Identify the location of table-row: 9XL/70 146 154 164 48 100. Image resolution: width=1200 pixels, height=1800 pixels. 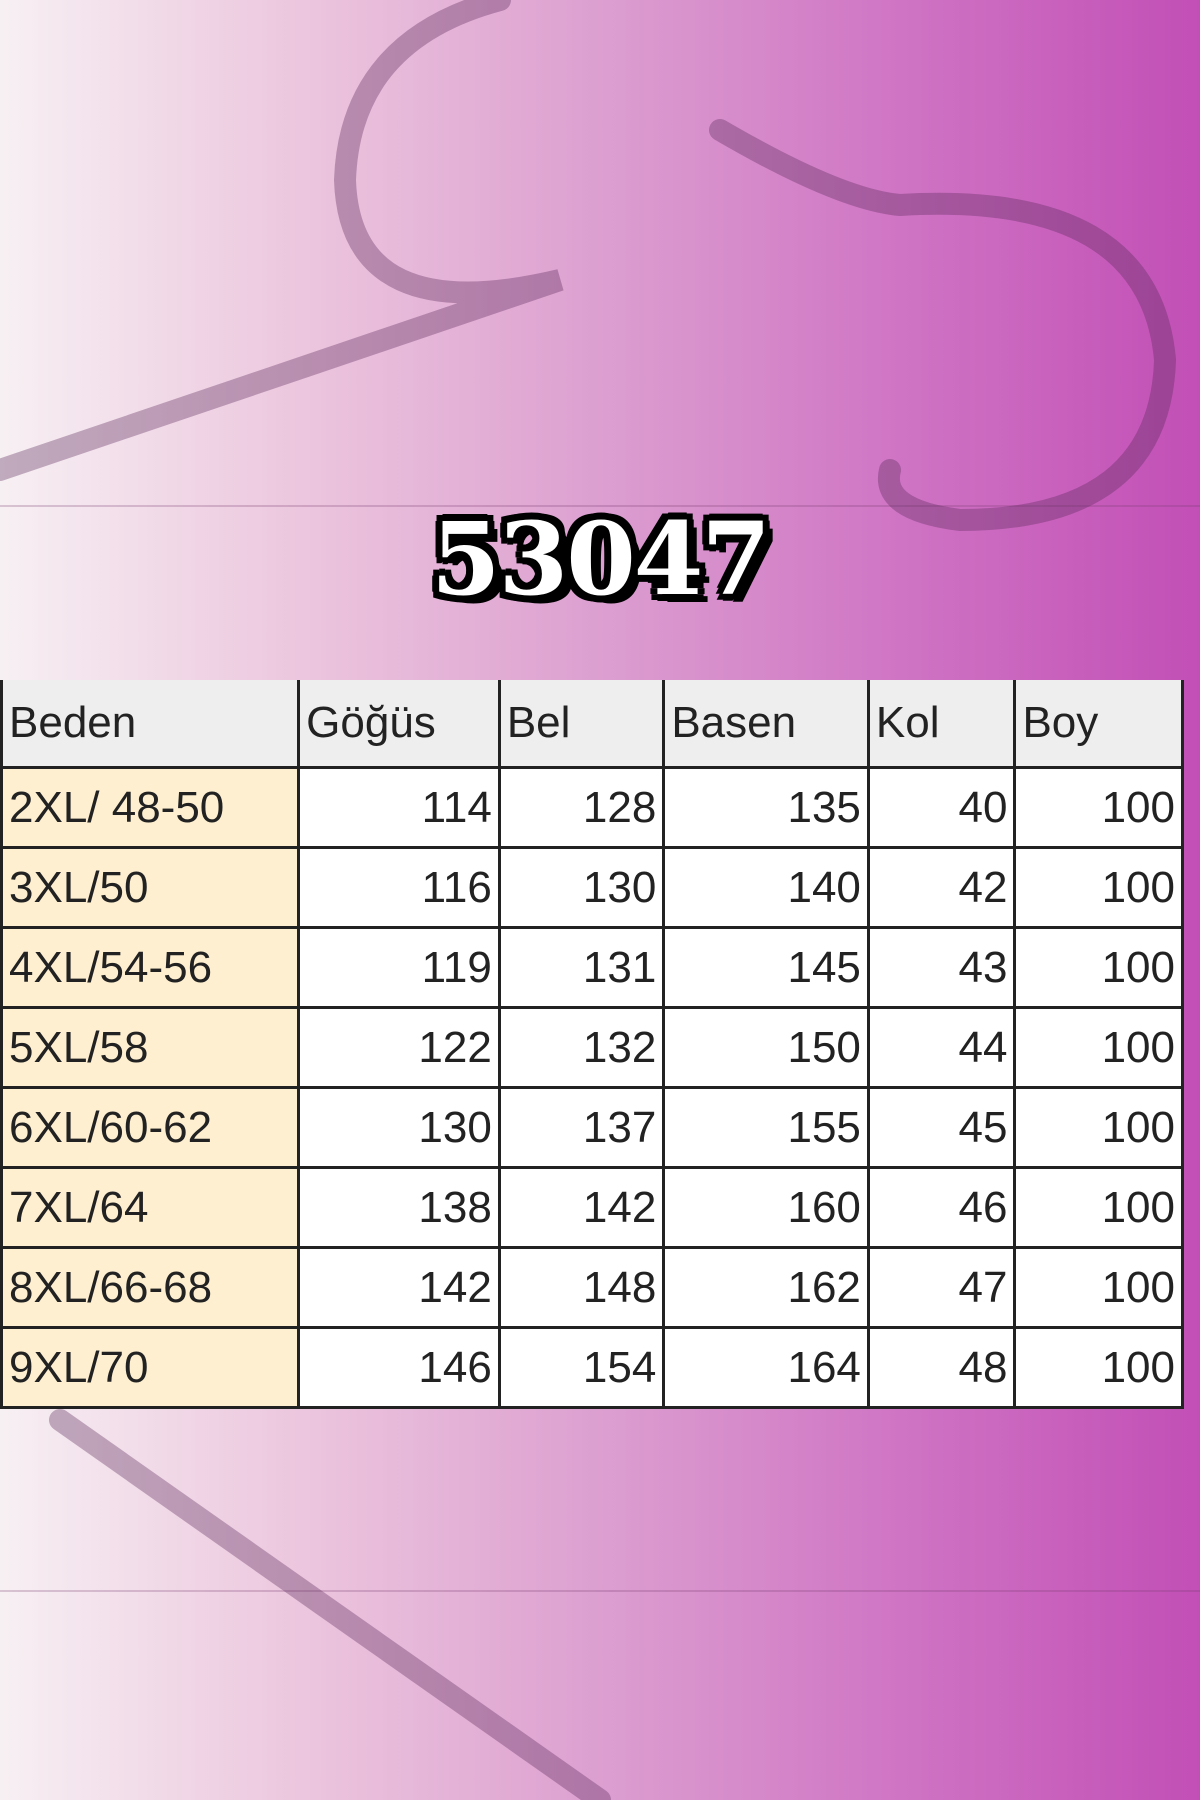
(592, 1367).